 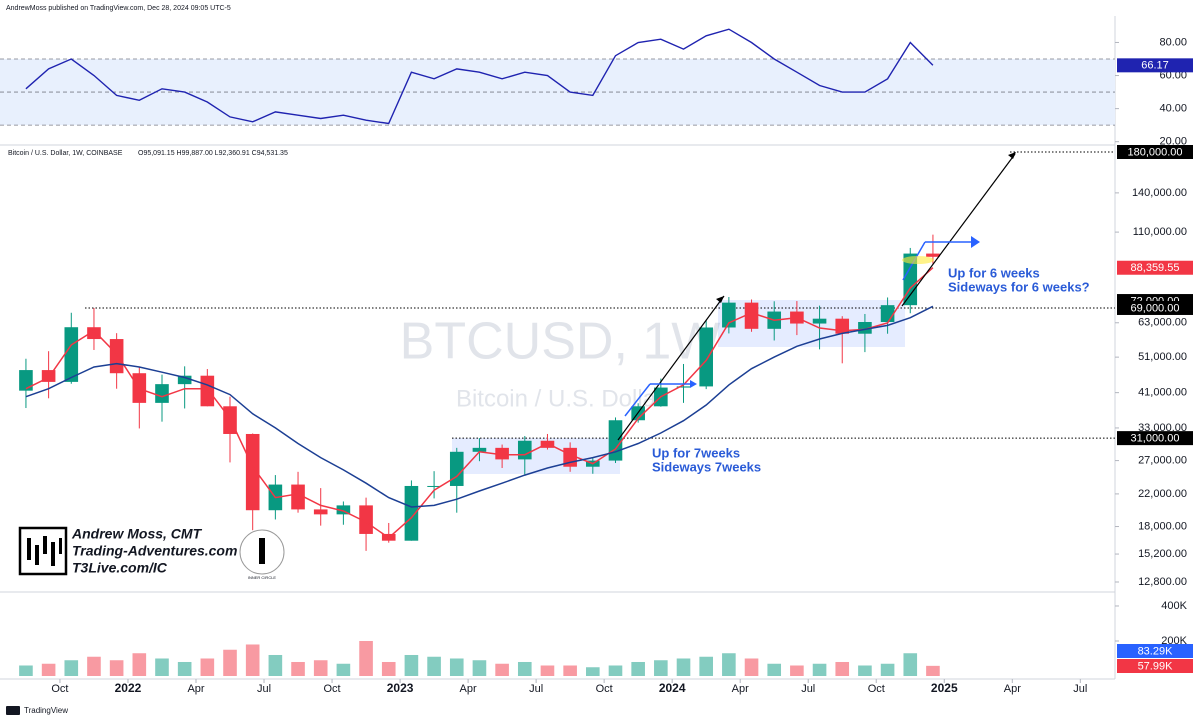 I want to click on last-volume-label: 57.99K, so click(x=1156, y=666).